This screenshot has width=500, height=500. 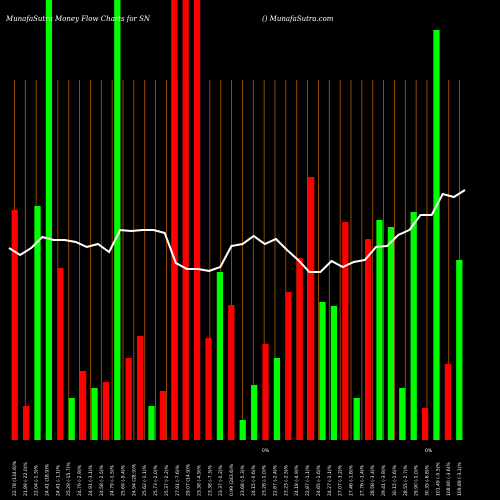 What do you see at coordinates (362, 480) in the screenshot?
I see `x-tick-label: 27.76 (-1.4)%` at bounding box center [362, 480].